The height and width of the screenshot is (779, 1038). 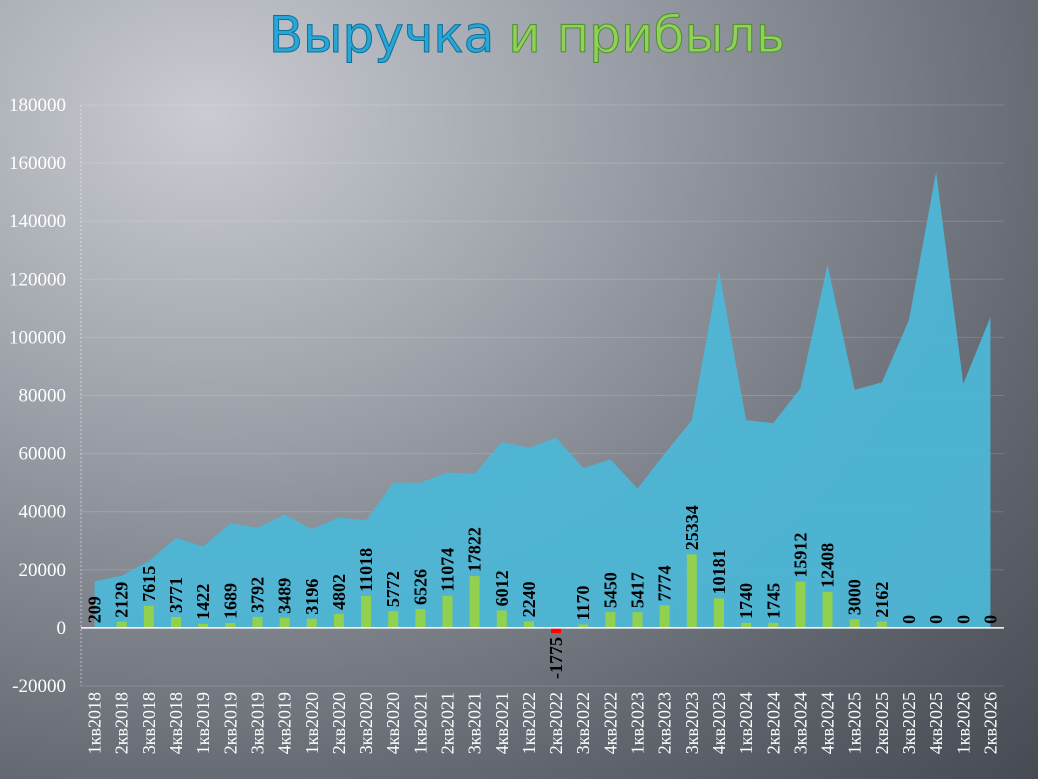 I want to click on x-tick-label: 4кв2020, so click(x=393, y=723).